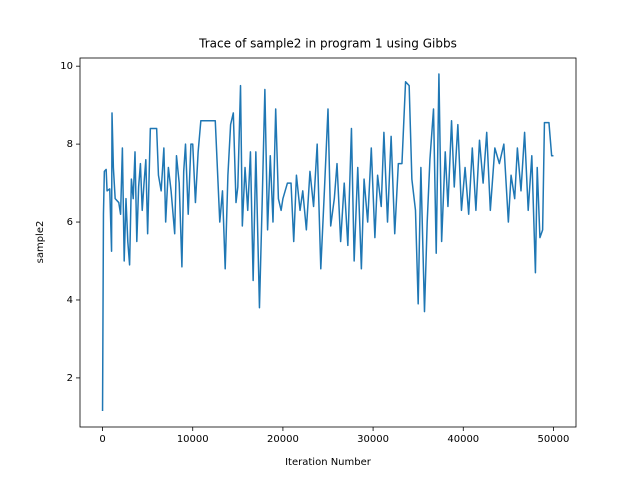 This screenshot has height=484, width=640. What do you see at coordinates (70, 300) in the screenshot?
I see `y-tick-label: 4` at bounding box center [70, 300].